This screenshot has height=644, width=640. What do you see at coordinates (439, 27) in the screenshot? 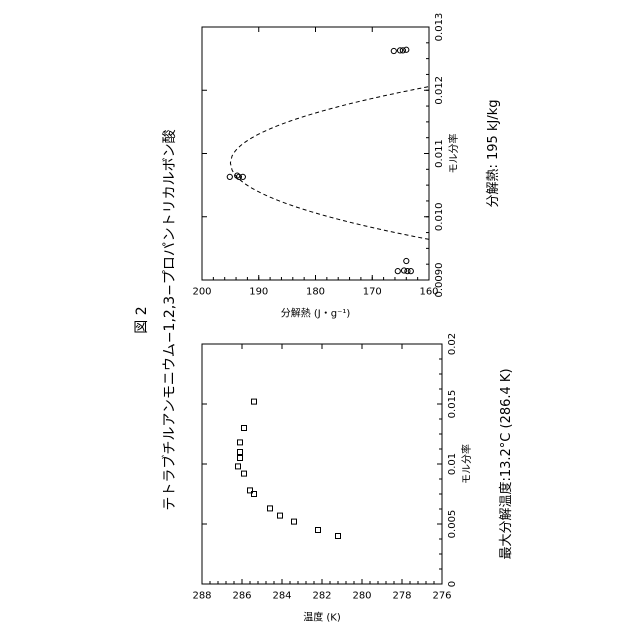
I see `x-tick-label: 0.013` at bounding box center [439, 27].